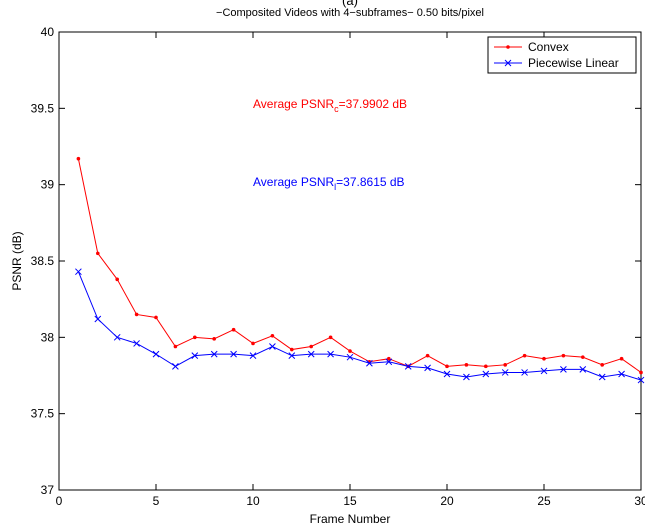 The height and width of the screenshot is (529, 645). What do you see at coordinates (350, 501) in the screenshot?
I see `x-tick-label: 15` at bounding box center [350, 501].